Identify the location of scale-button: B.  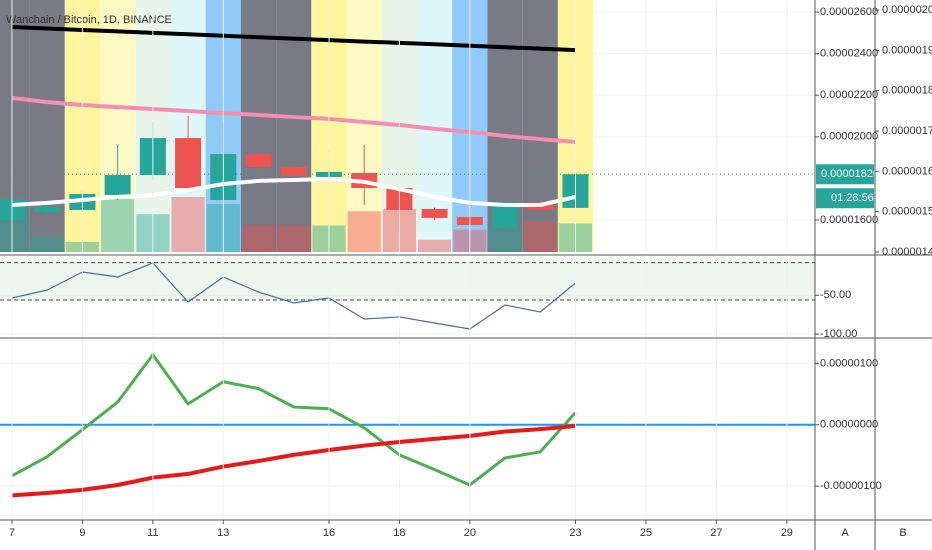
(902, 533).